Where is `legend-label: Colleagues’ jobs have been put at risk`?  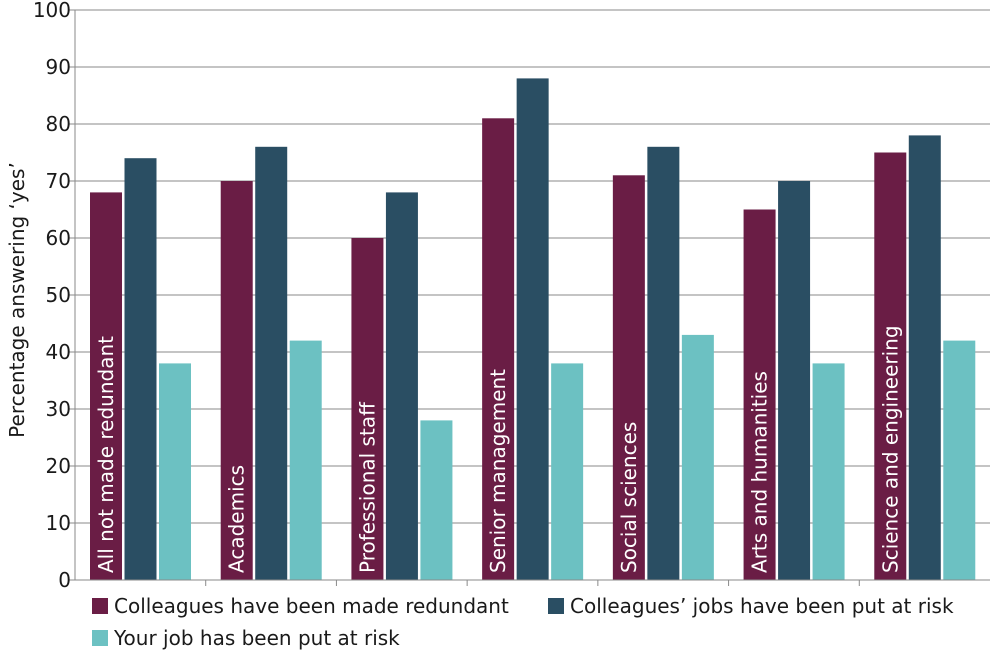 legend-label: Colleagues’ jobs have been put at risk is located at coordinates (762, 606).